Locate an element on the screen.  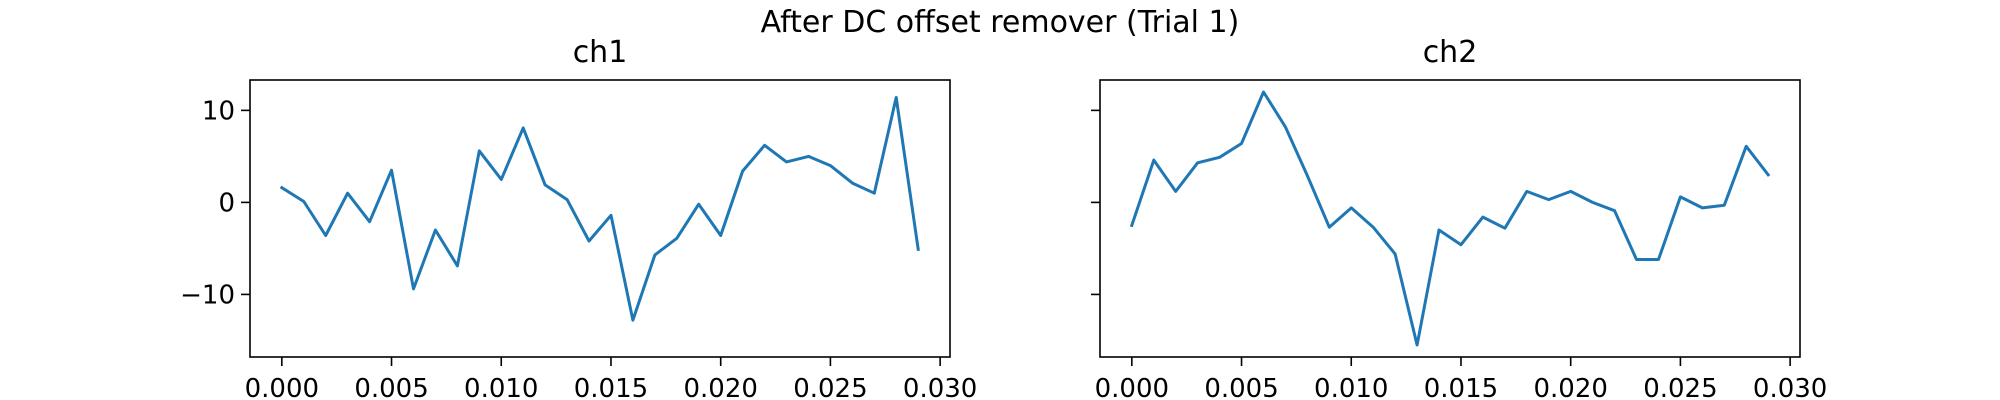
chart-title-ch1: ch1 is located at coordinates (600, 52).